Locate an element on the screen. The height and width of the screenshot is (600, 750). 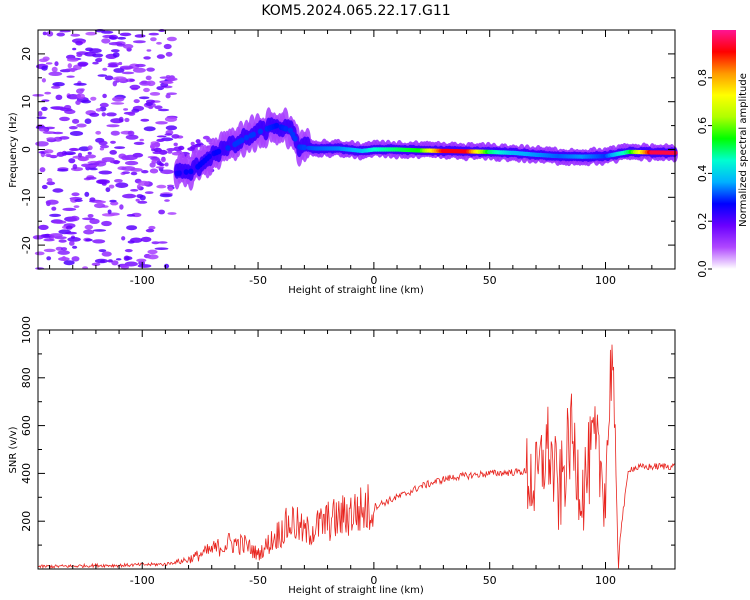
snr-y-tick-label: 1000 is located at coordinates (26, 330).